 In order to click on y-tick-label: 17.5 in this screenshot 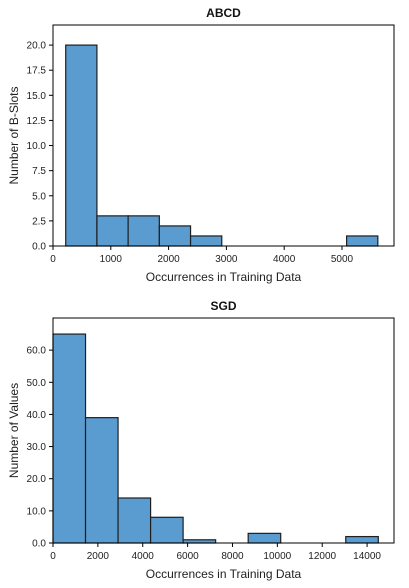, I will do `click(37, 71)`.